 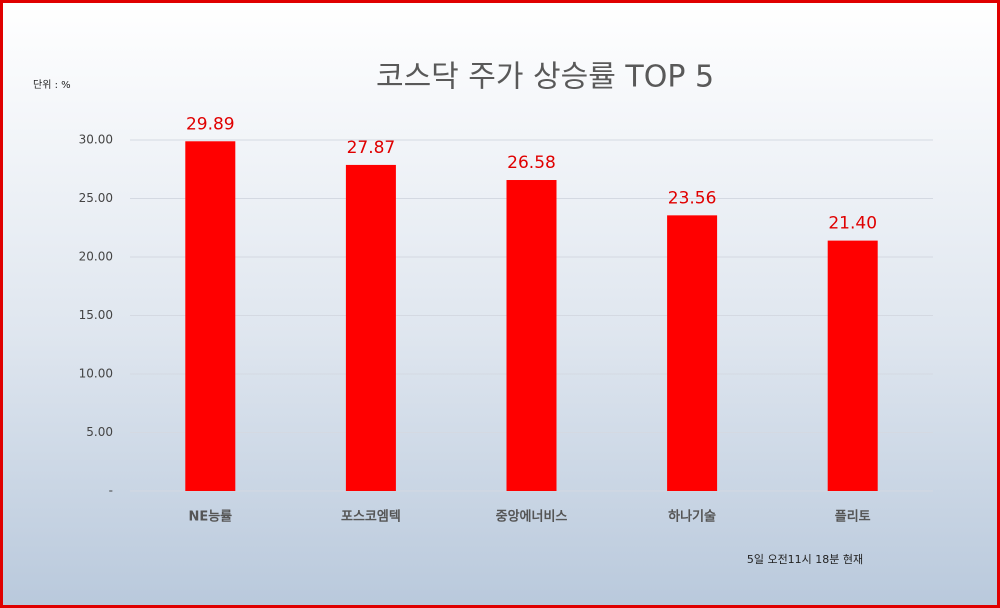 I want to click on x-tick-label: 플리토, so click(x=853, y=517).